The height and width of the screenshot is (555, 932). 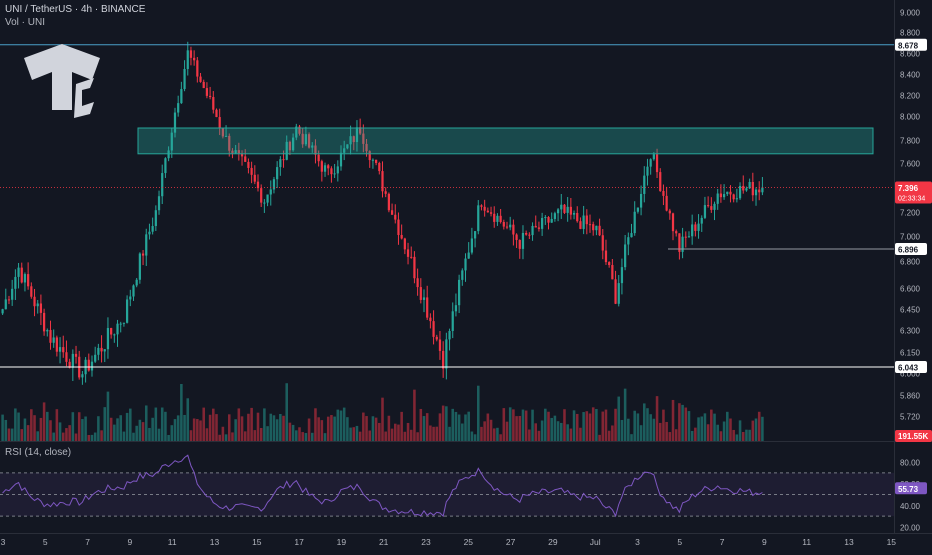 I want to click on price-tick-label: 8.800, so click(x=910, y=33).